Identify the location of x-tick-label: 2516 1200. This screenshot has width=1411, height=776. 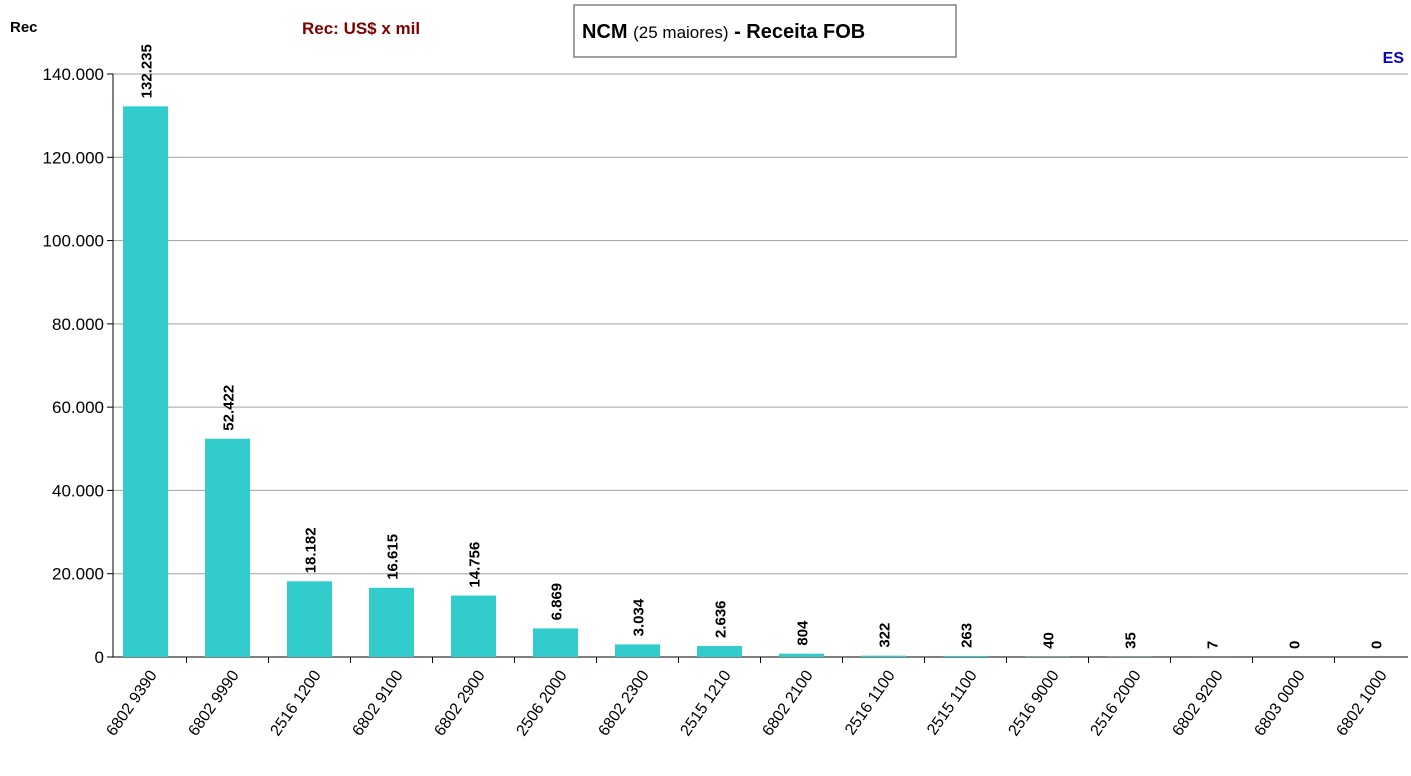
(295, 703).